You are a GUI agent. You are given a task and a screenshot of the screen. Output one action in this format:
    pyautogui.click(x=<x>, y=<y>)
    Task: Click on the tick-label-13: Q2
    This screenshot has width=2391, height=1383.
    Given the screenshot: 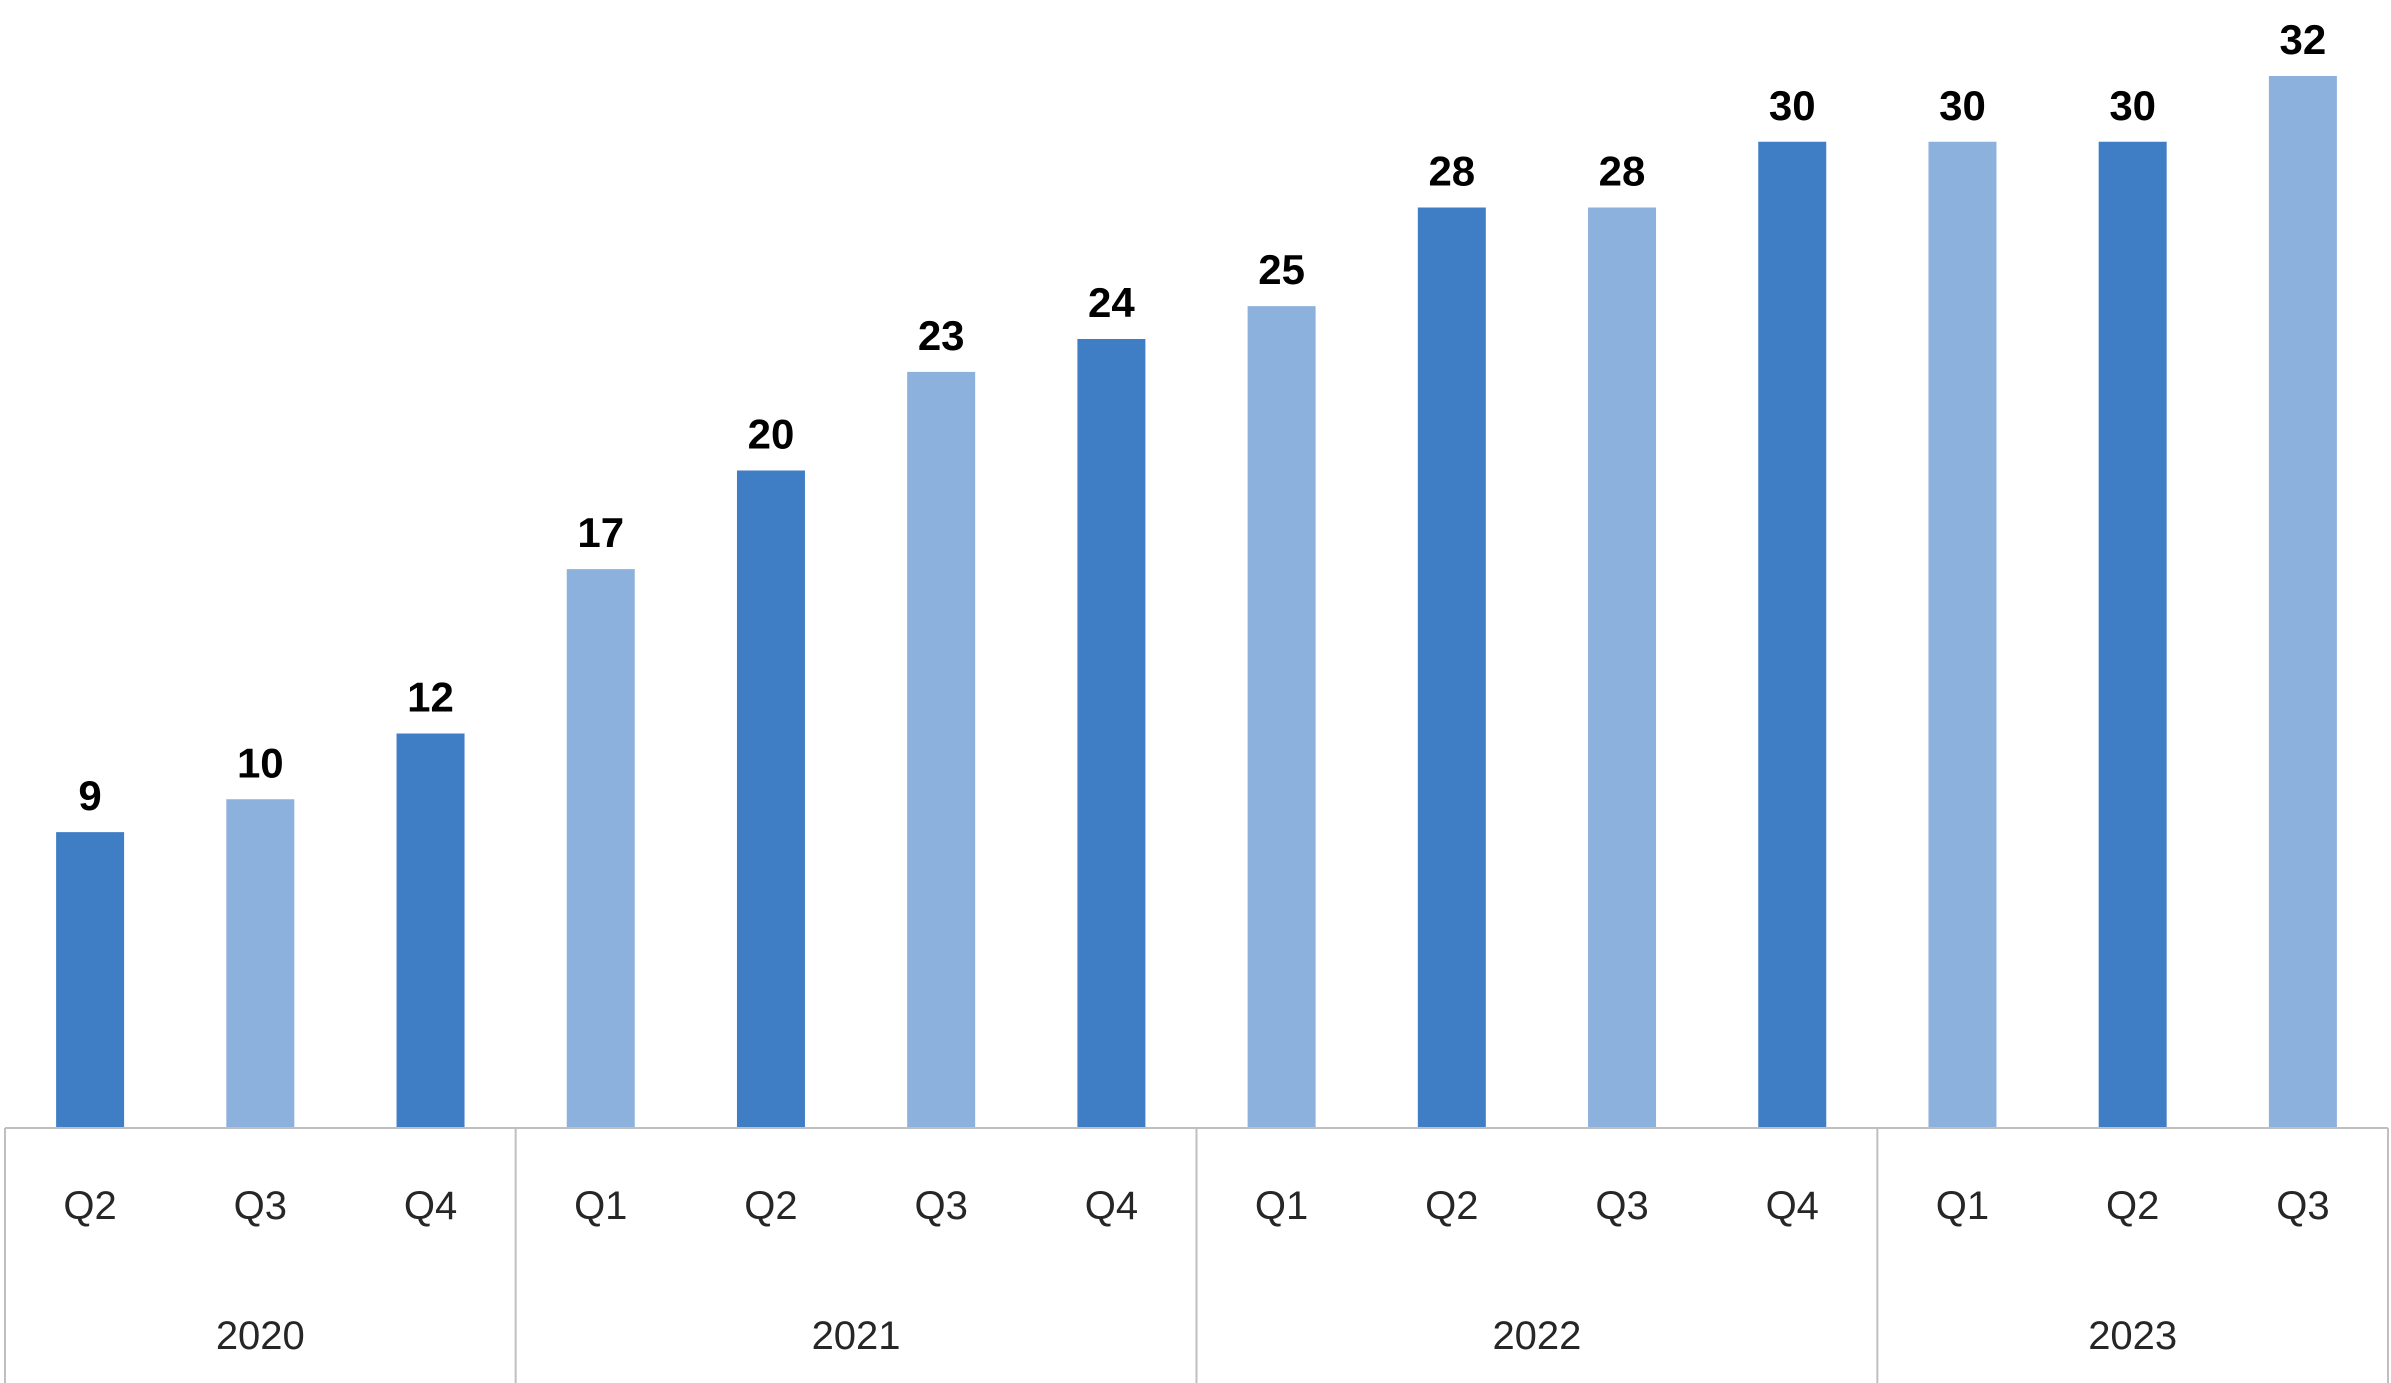 What is the action you would take?
    pyautogui.click(x=2132, y=1206)
    